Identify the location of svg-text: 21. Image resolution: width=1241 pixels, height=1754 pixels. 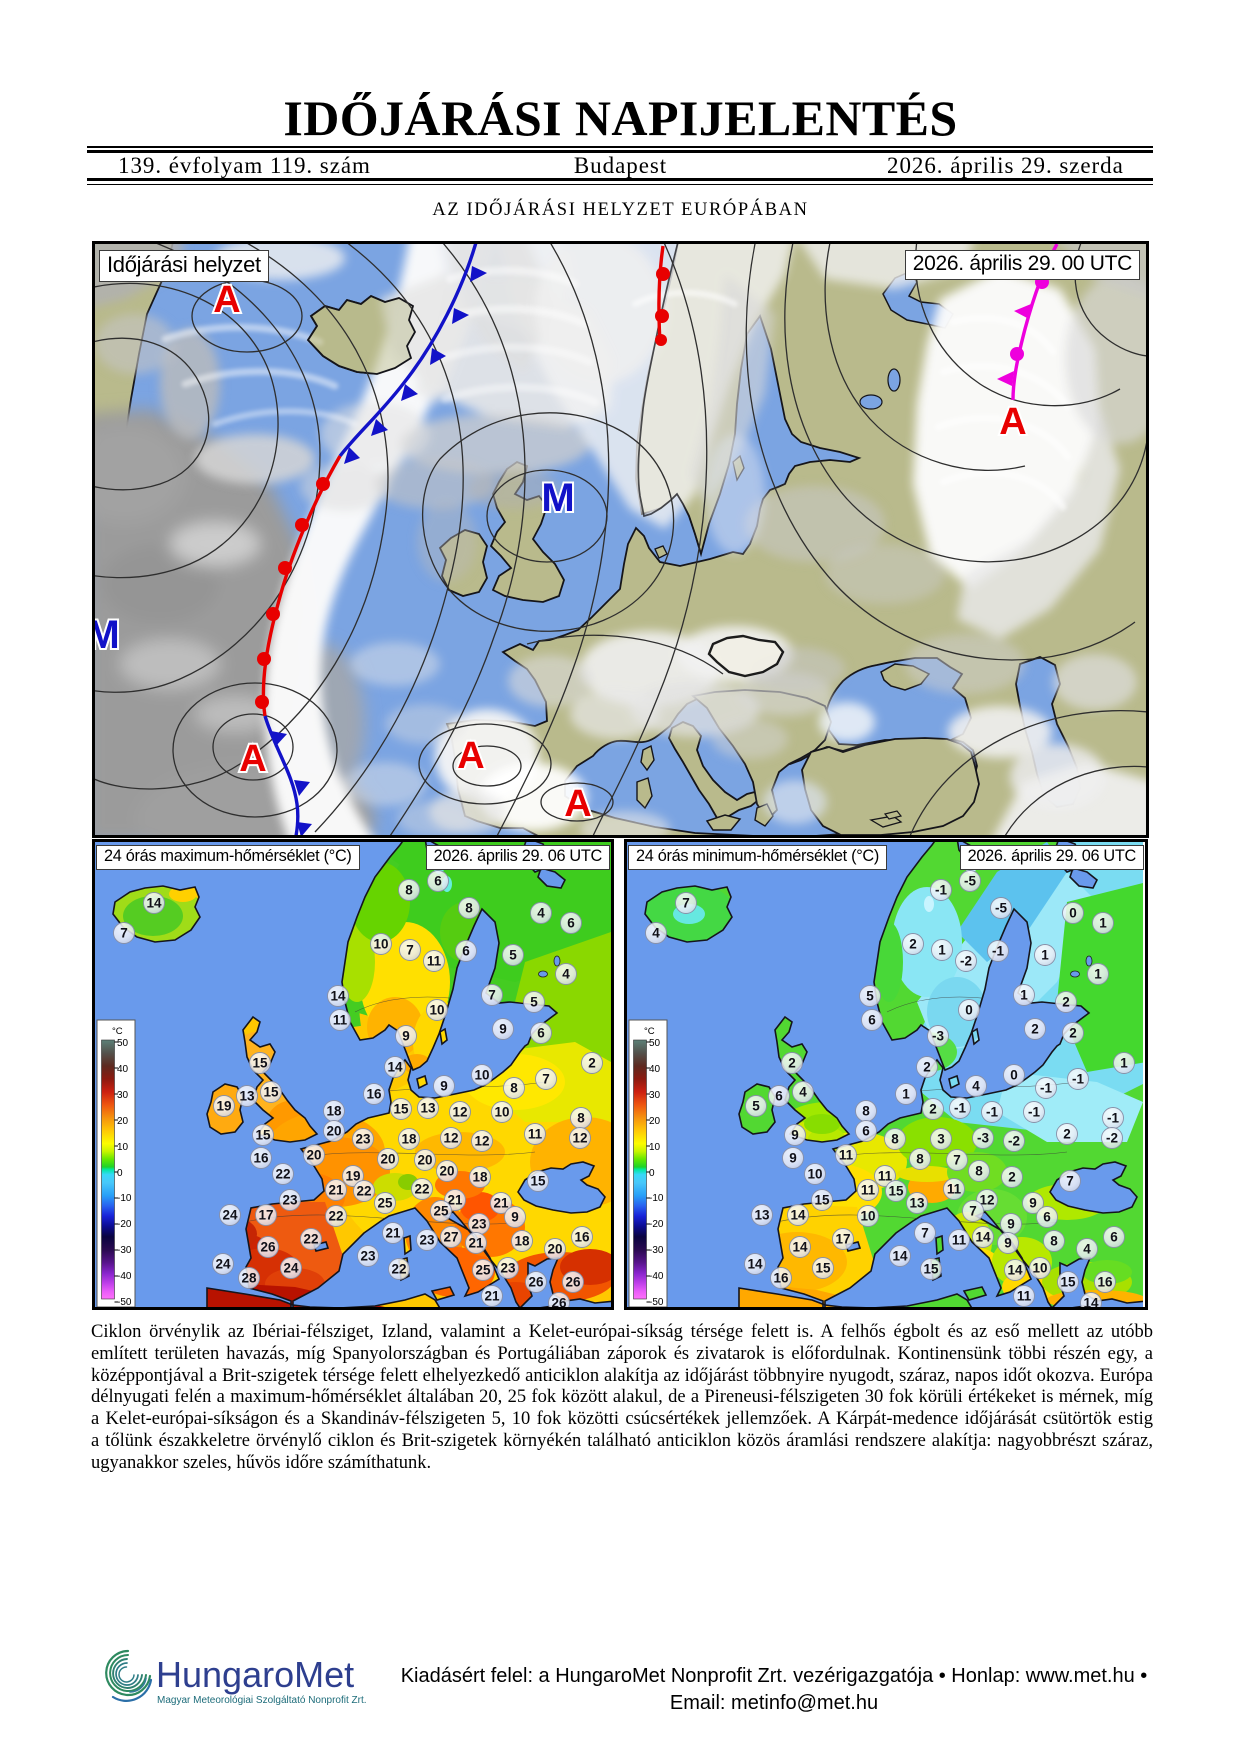
(501, 1203).